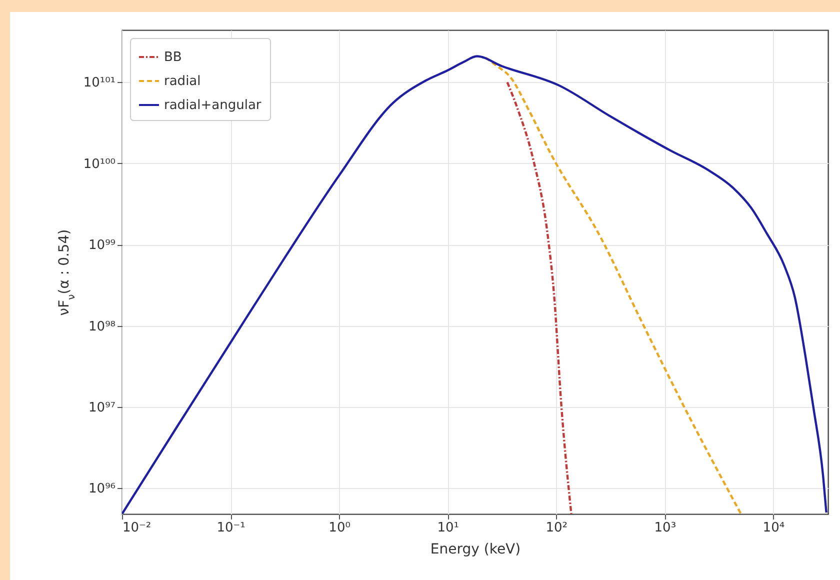 The image size is (840, 580). I want to click on y-tick-label: 10¹⁰¹, so click(99, 83).